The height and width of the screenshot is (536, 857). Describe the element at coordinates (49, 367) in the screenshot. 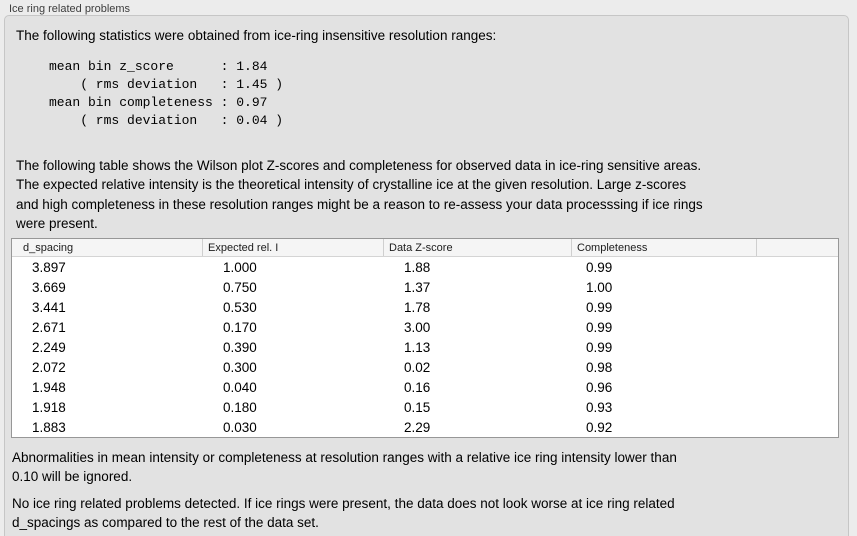

I see `table-cell: 2.072` at that location.